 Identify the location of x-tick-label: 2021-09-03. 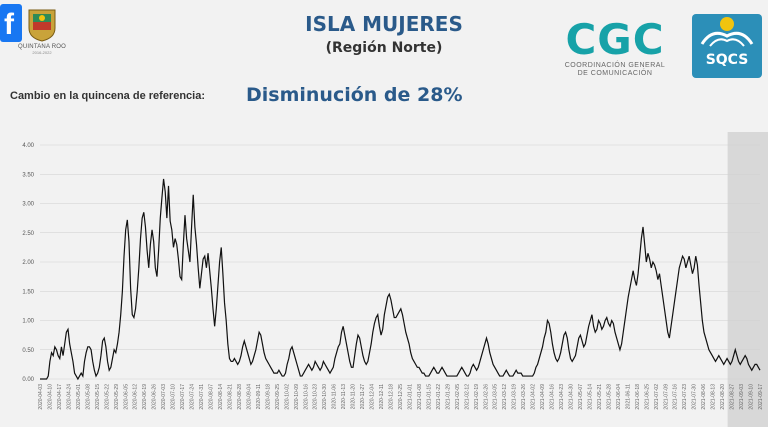
(742, 397).